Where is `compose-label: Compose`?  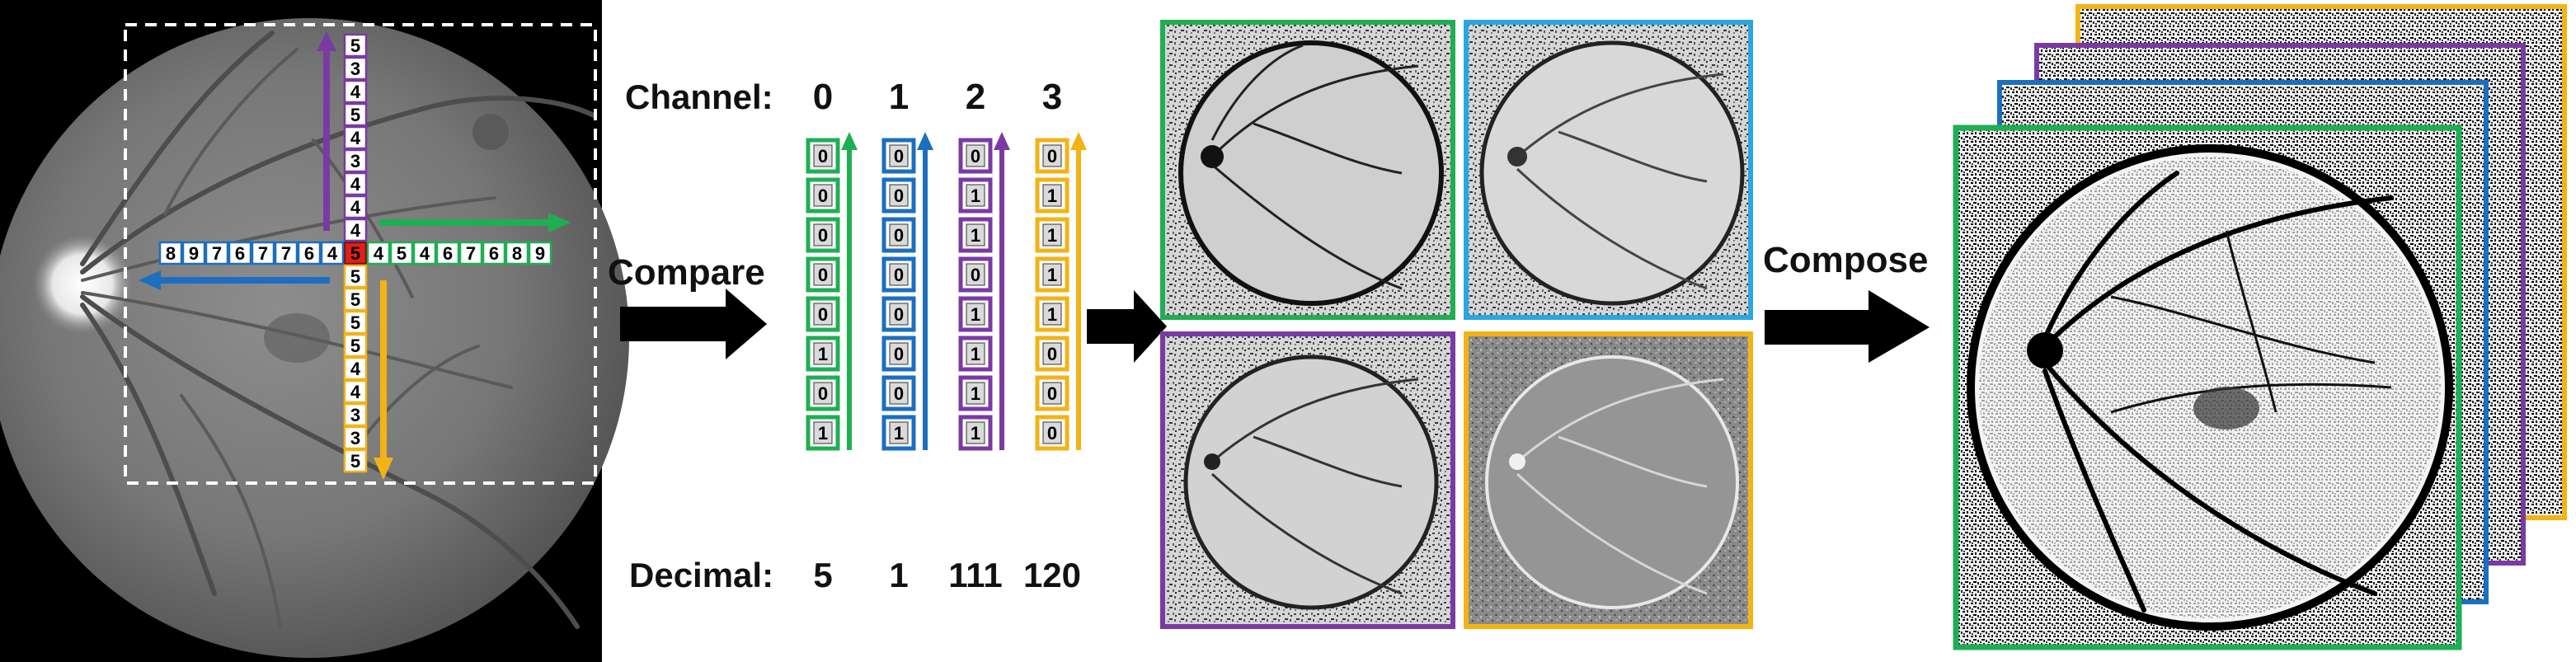 compose-label: Compose is located at coordinates (1845, 260).